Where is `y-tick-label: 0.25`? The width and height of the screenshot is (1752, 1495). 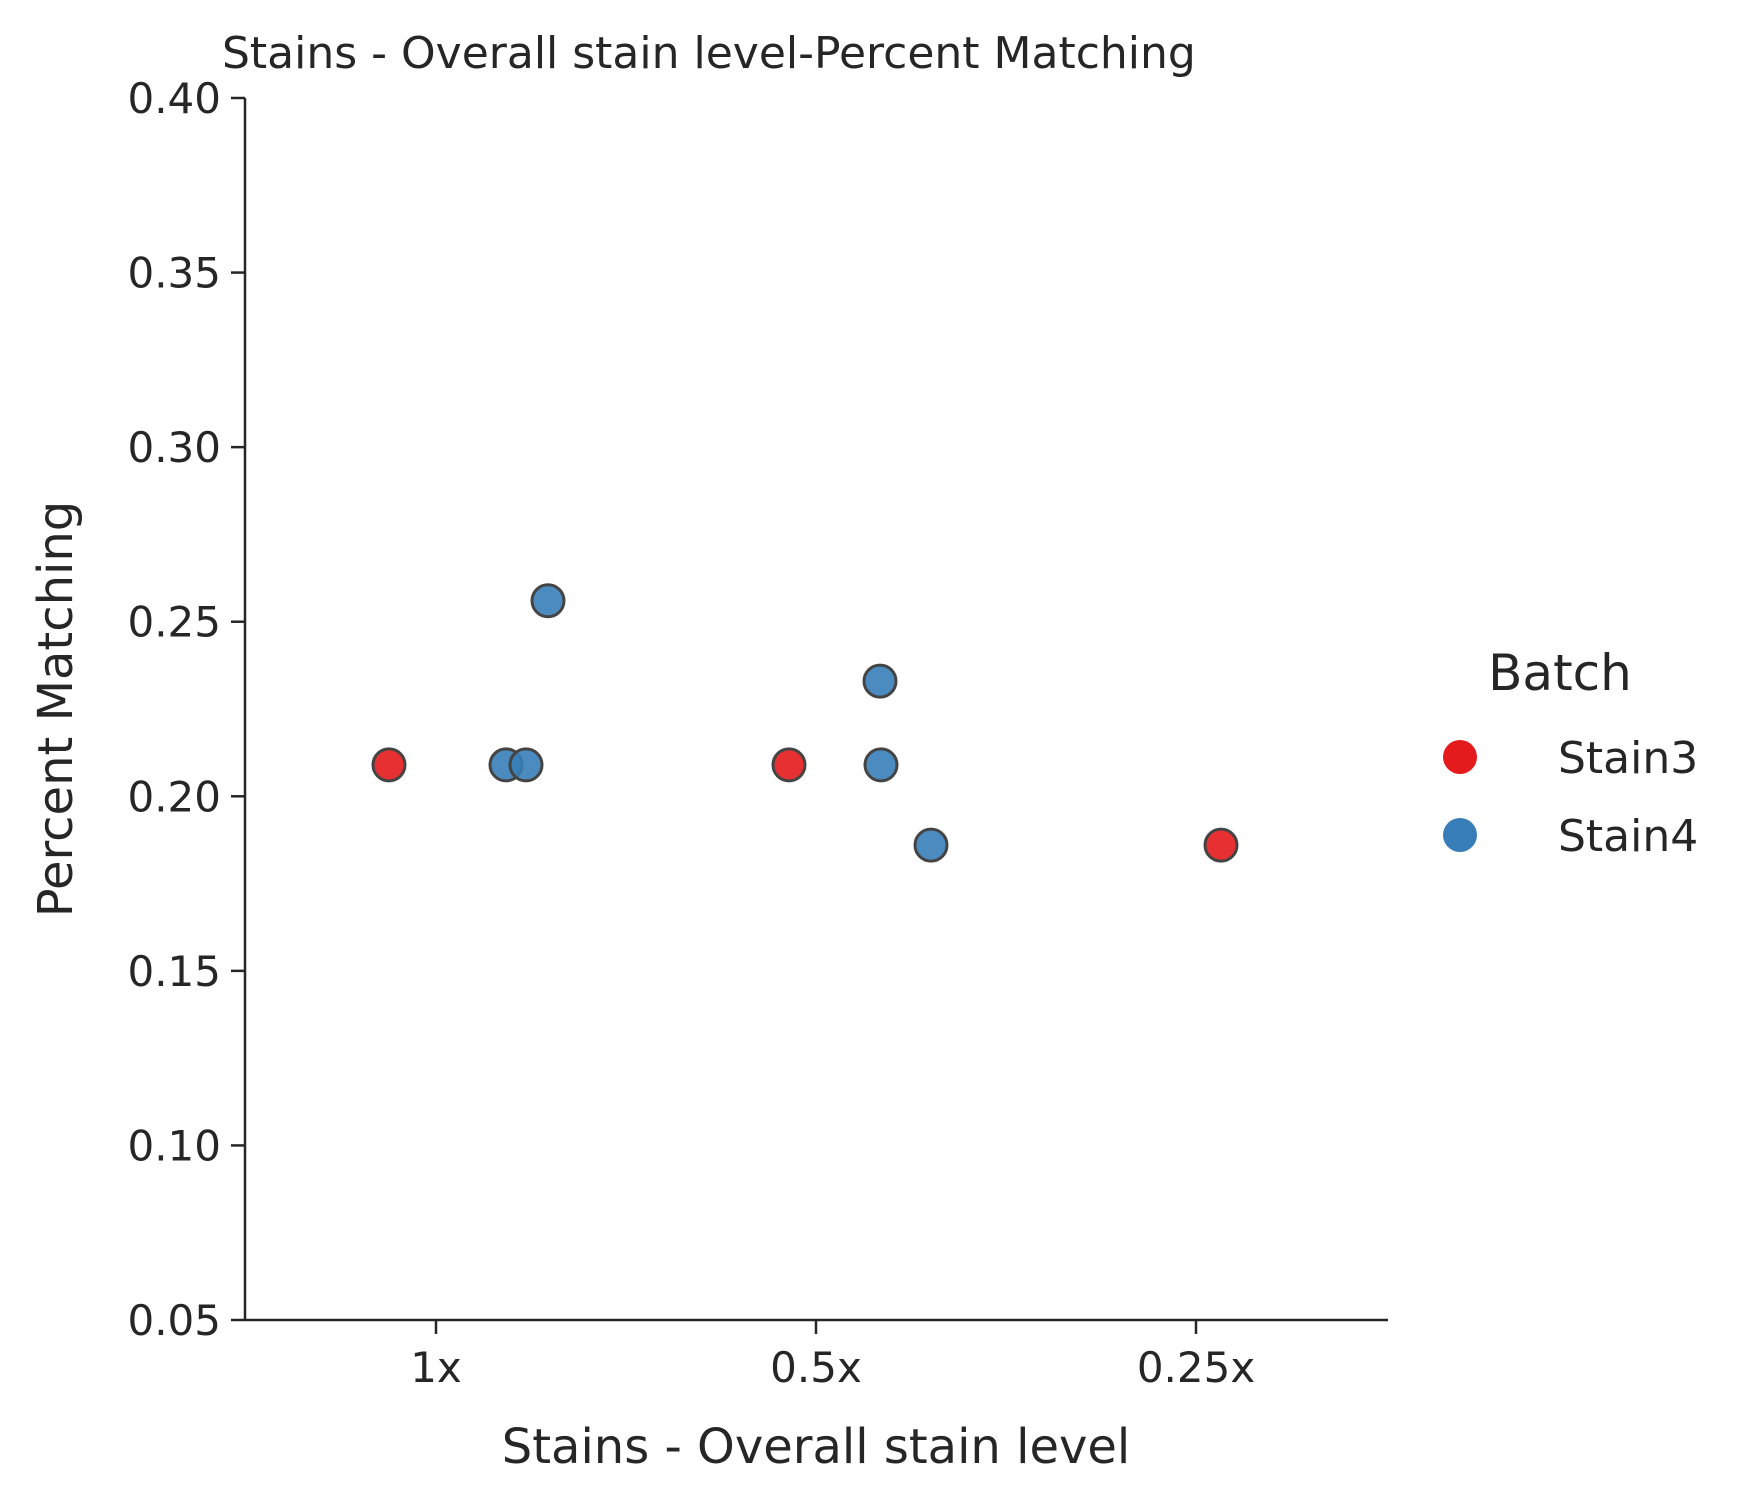 y-tick-label: 0.25 is located at coordinates (174, 622).